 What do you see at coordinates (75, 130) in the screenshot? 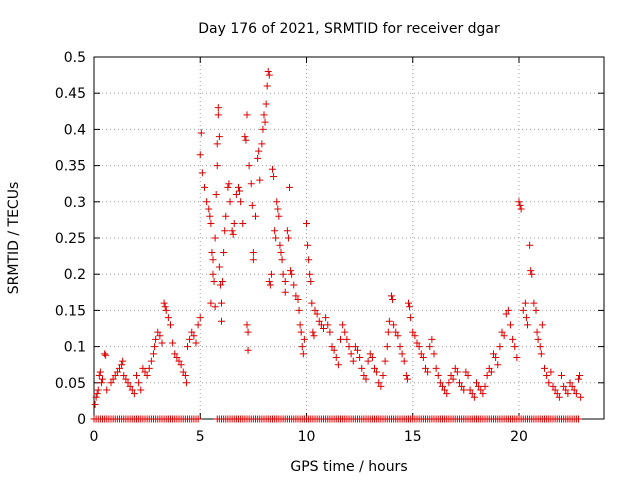
I see `y-tick-label: 0.4` at bounding box center [75, 130].